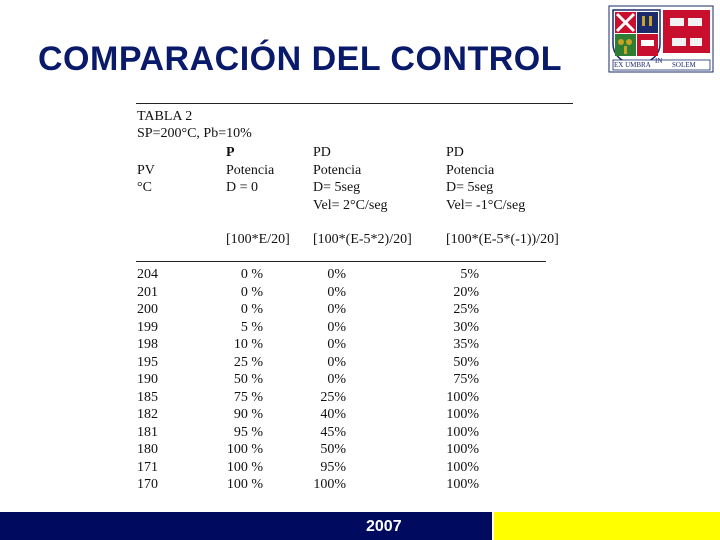  Describe the element at coordinates (147, 274) in the screenshot. I see `cell-pv: 204` at that location.